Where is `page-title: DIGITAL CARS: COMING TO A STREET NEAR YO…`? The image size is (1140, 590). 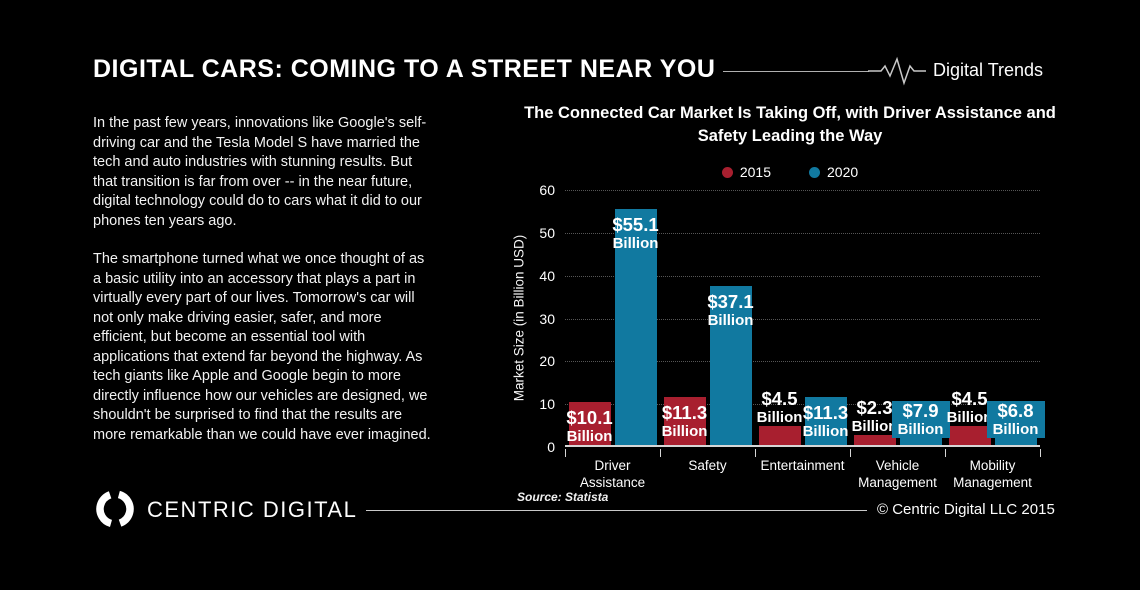
page-title: DIGITAL CARS: COMING TO A STREET NEAR YO… is located at coordinates (404, 69).